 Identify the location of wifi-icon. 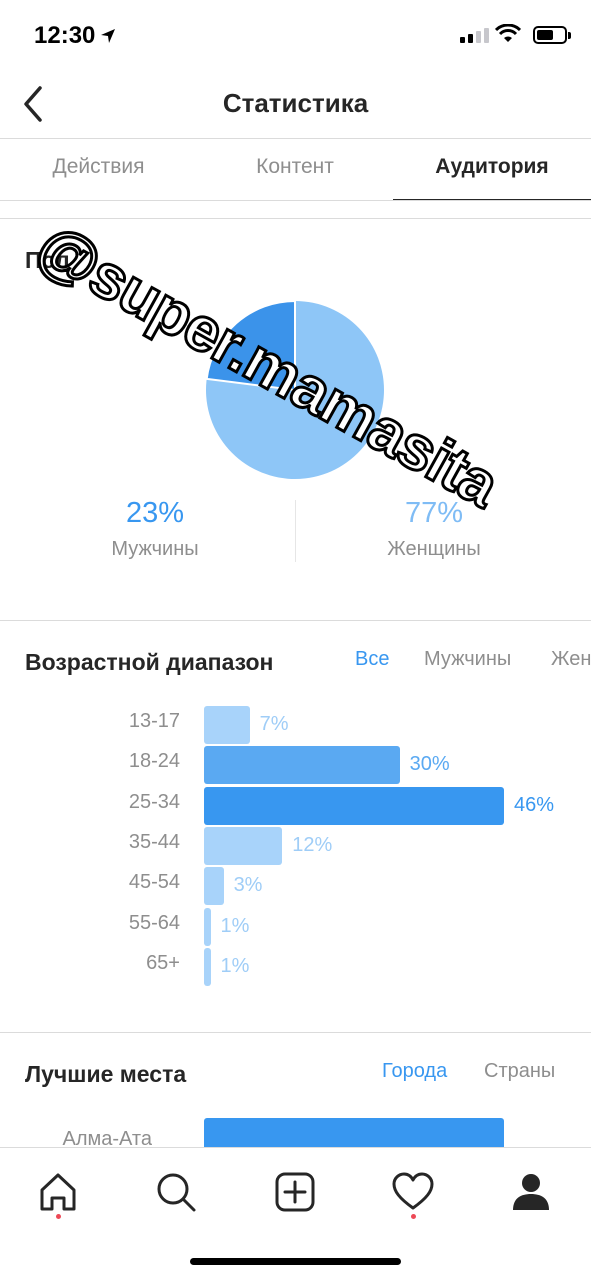
(508, 33).